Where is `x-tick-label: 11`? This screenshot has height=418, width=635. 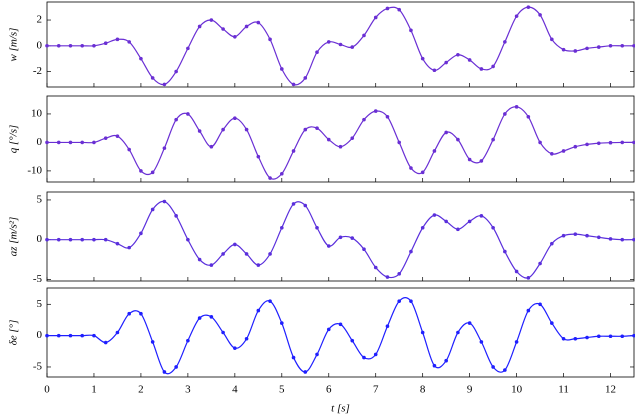 x-tick-label: 11 is located at coordinates (563, 390).